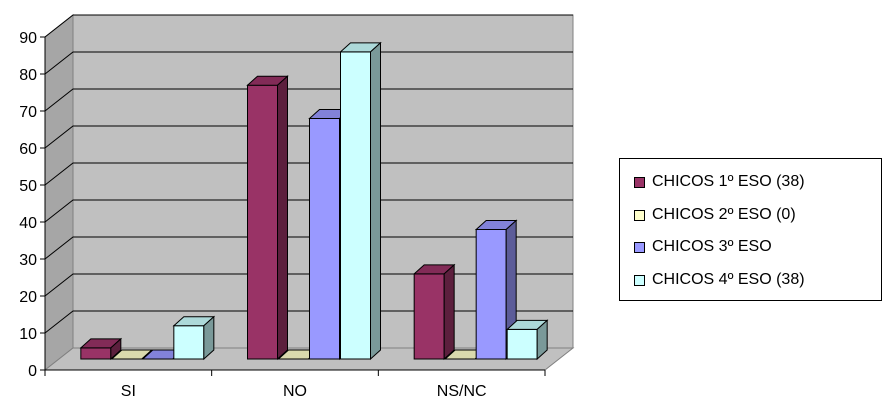 The image size is (891, 404). I want to click on legend-item-2: CHICOS 2º ESO (0), so click(715, 215).